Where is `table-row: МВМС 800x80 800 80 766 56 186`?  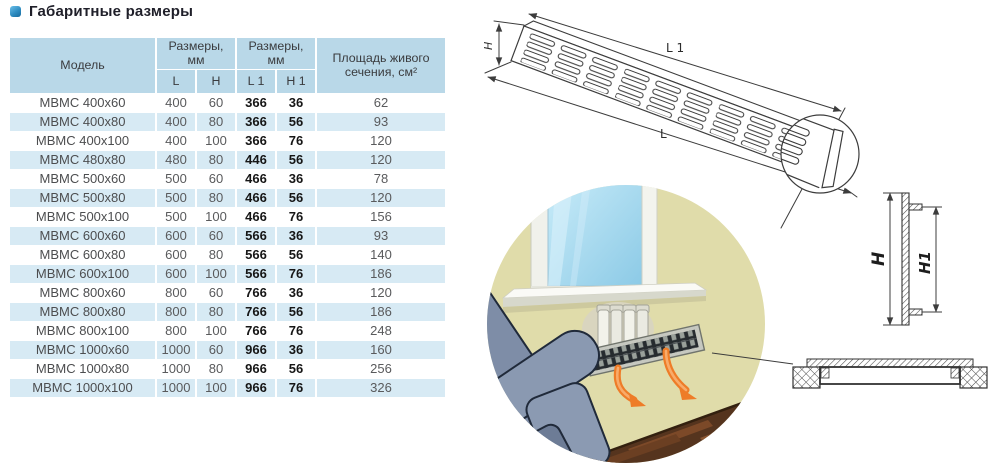 table-row: МВМС 800x80 800 80 766 56 186 is located at coordinates (228, 311).